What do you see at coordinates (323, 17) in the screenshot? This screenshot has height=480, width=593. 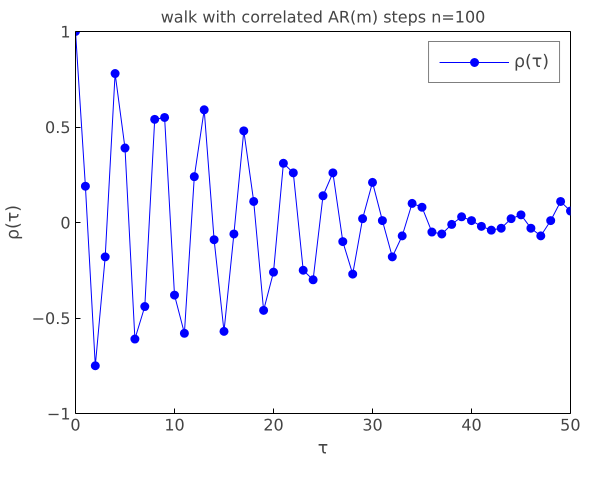 I see `chart-title: walk with correlated AR(m) steps n=100` at bounding box center [323, 17].